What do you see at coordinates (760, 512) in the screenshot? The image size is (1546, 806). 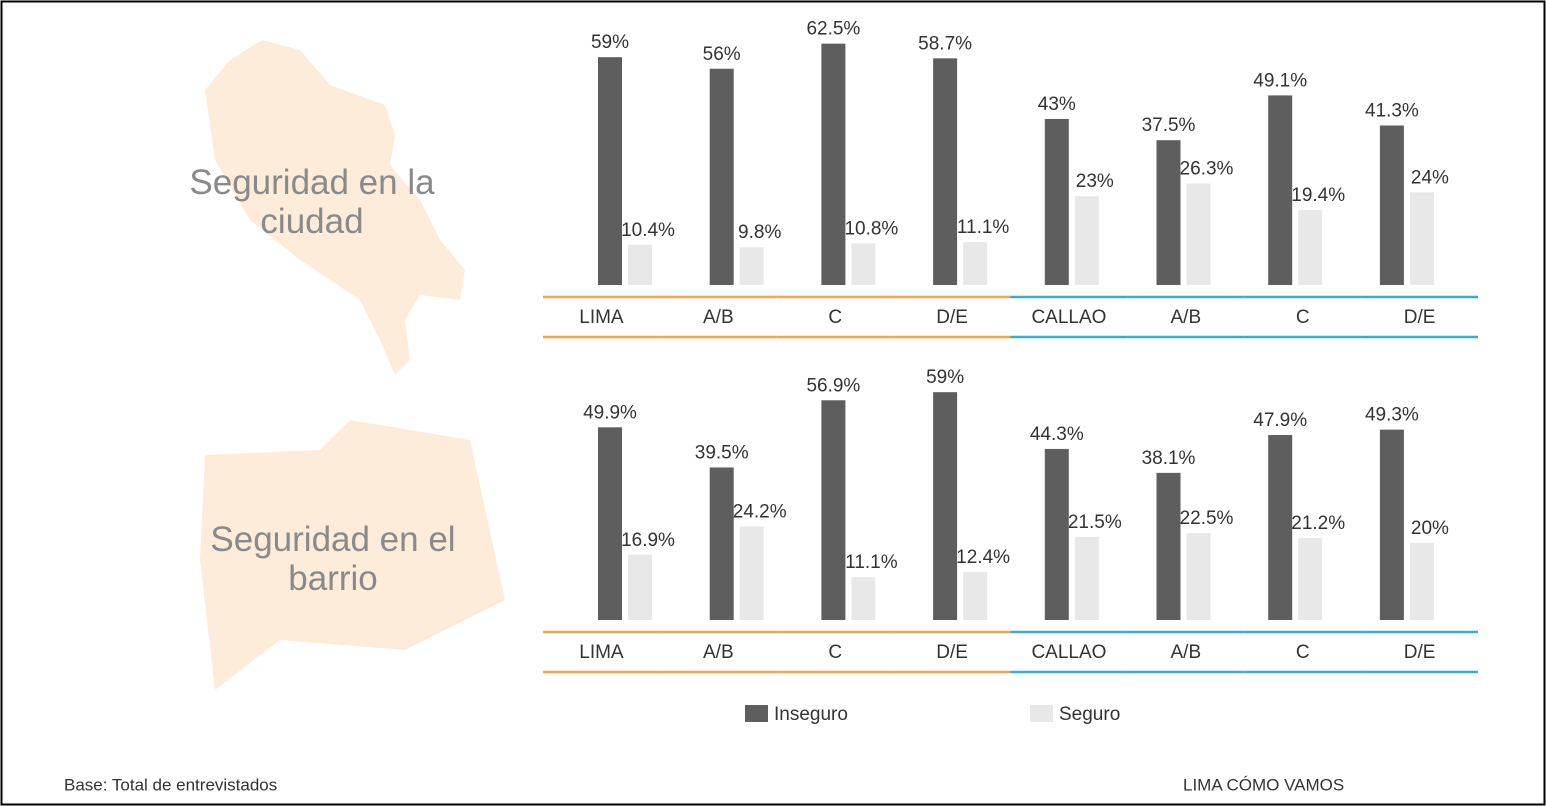 I see `value-label: 24.2%` at bounding box center [760, 512].